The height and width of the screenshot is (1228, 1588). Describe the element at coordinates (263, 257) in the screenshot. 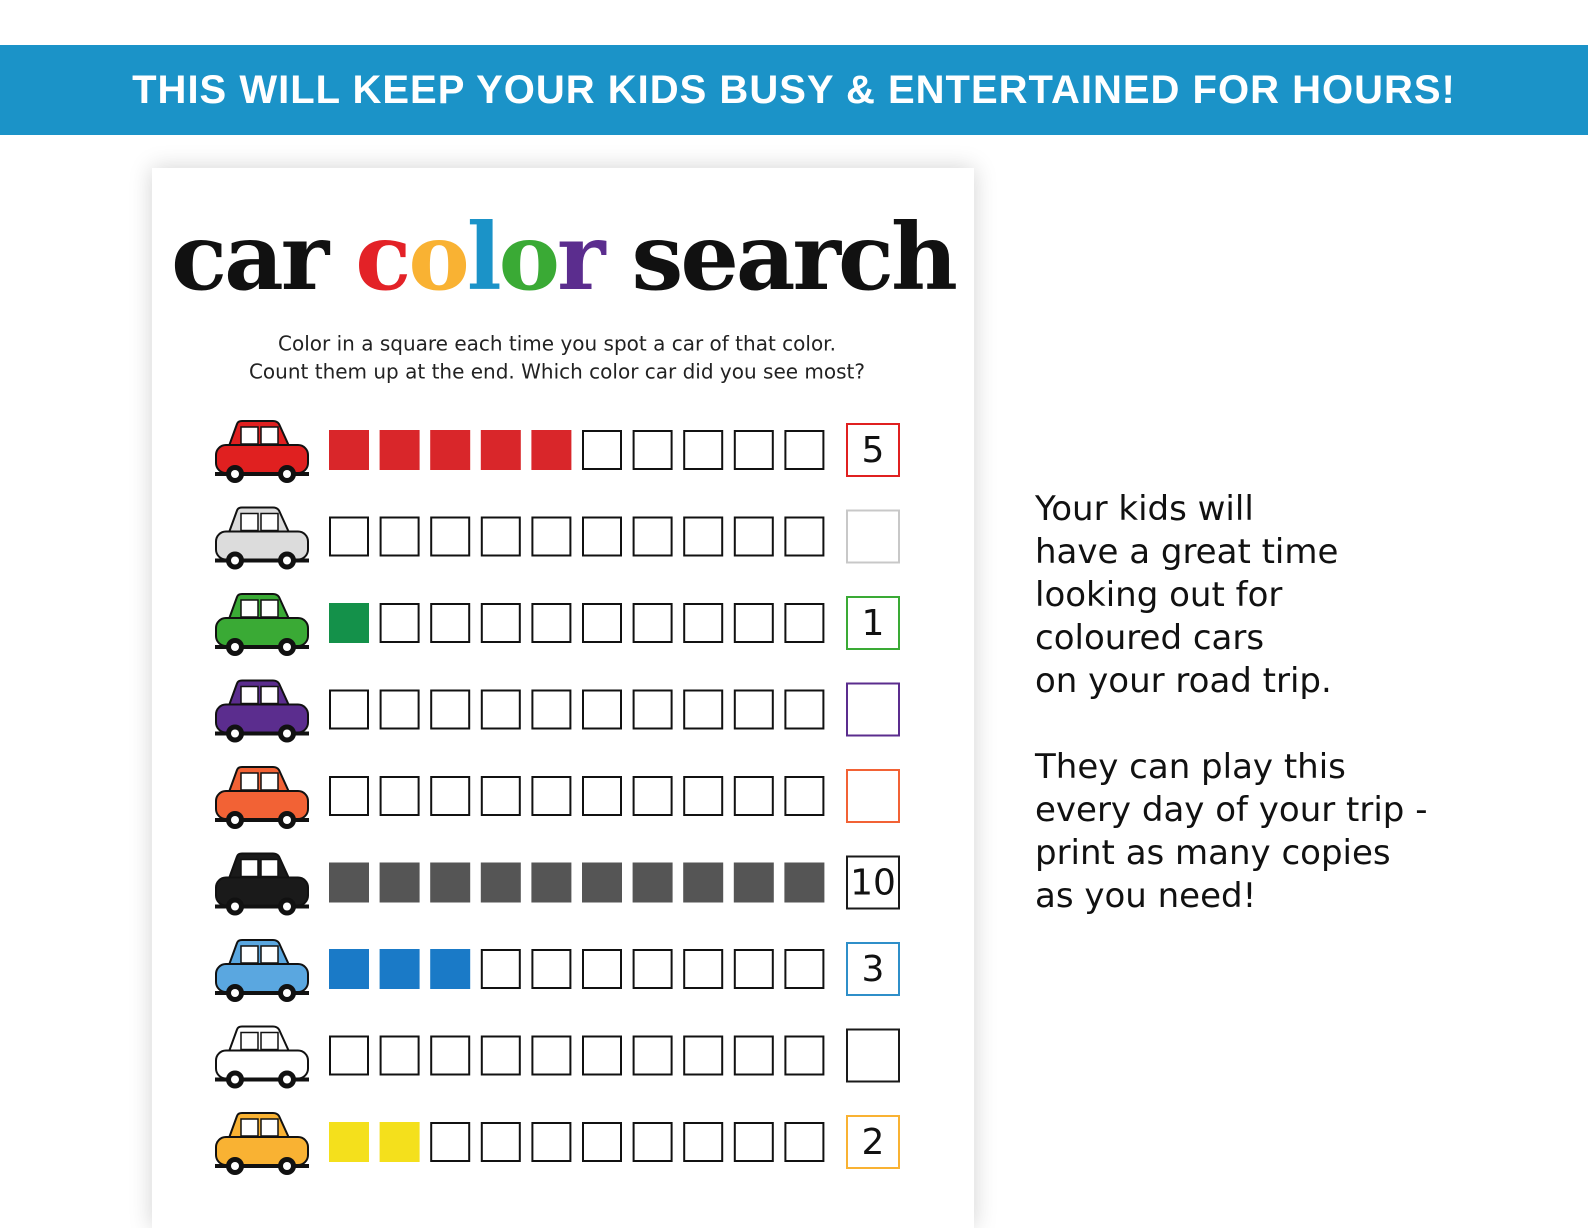

I see `title-part: car` at that location.